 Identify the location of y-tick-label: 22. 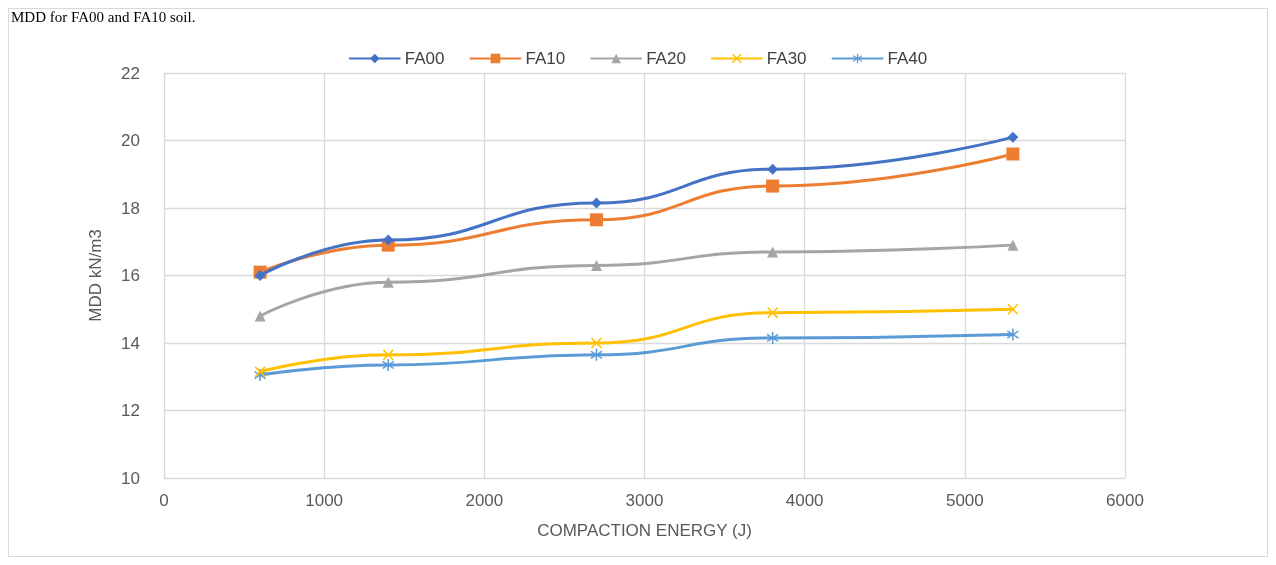
(130, 73).